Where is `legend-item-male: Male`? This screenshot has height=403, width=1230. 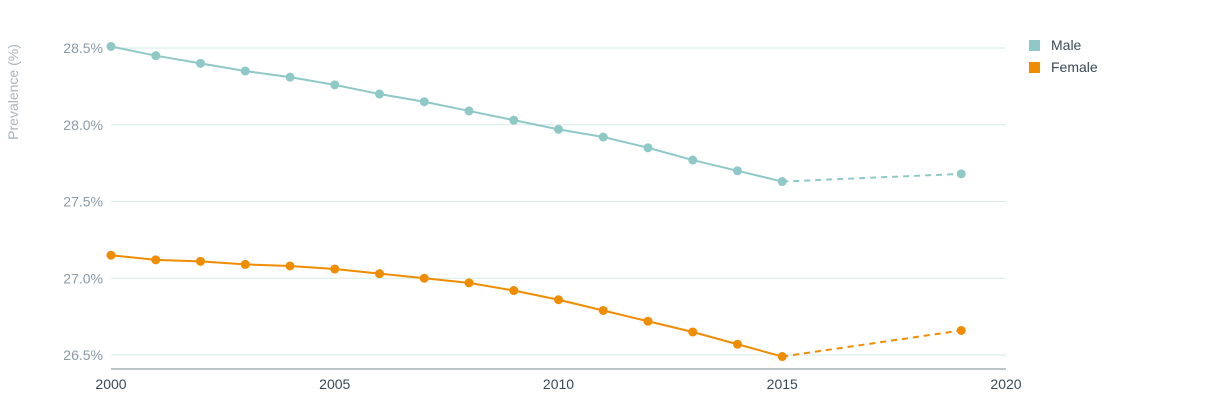 legend-item-male: Male is located at coordinates (1063, 45).